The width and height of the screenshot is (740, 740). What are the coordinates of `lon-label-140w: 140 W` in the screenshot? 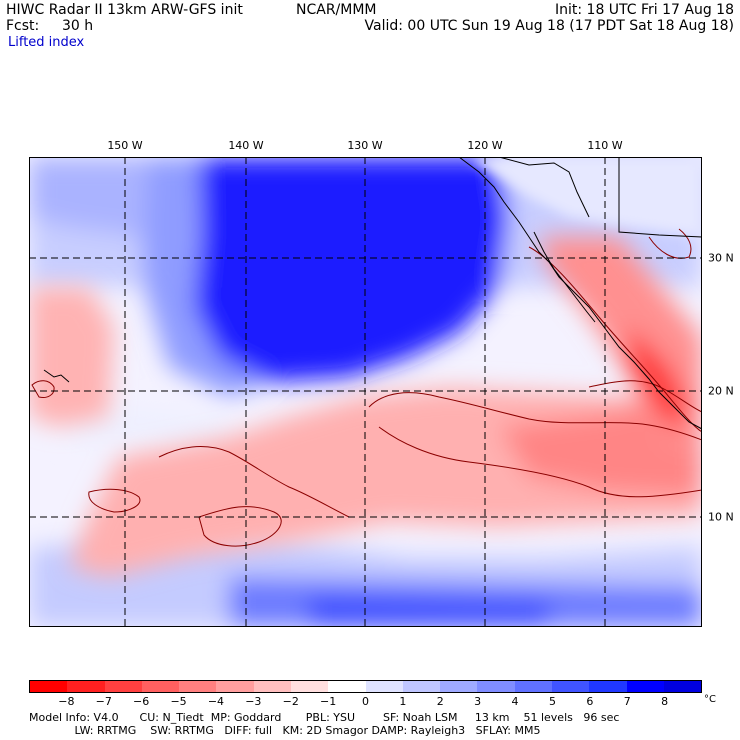 It's located at (246, 145).